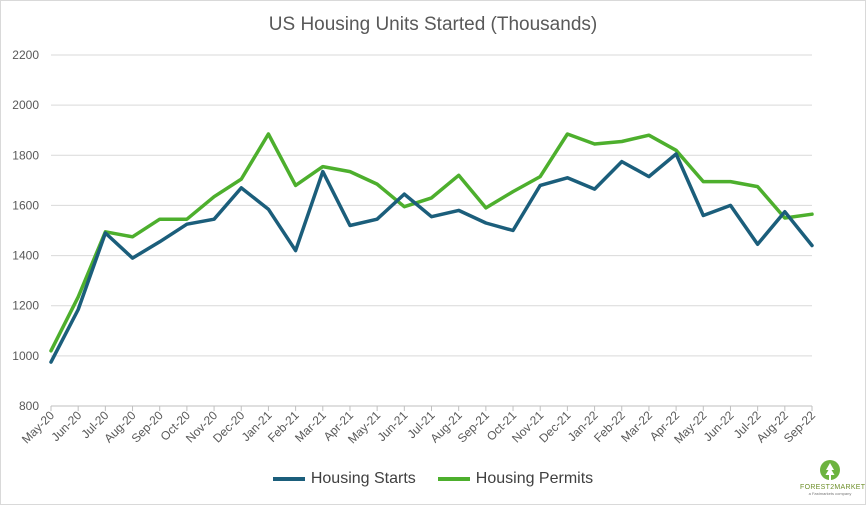  I want to click on x-tick-label: Sep-20, so click(147, 426).